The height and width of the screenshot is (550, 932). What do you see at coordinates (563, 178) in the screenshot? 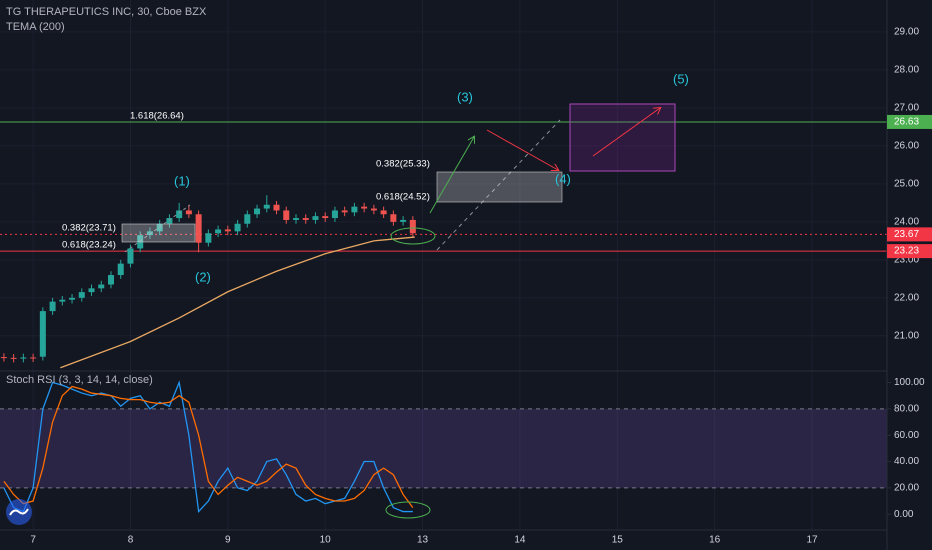
I see `wave-label: (4)` at bounding box center [563, 178].